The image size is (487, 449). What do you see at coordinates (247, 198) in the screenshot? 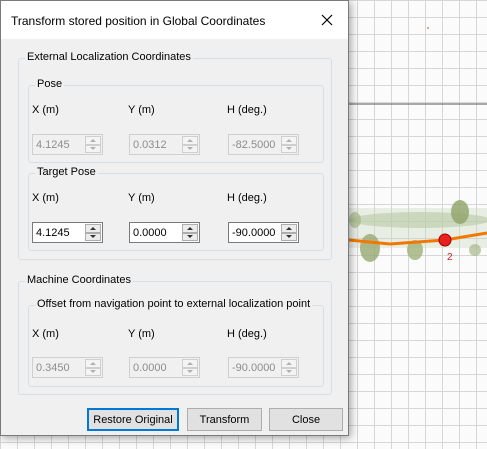
I see `target-h-label: H (deg.)` at bounding box center [247, 198].